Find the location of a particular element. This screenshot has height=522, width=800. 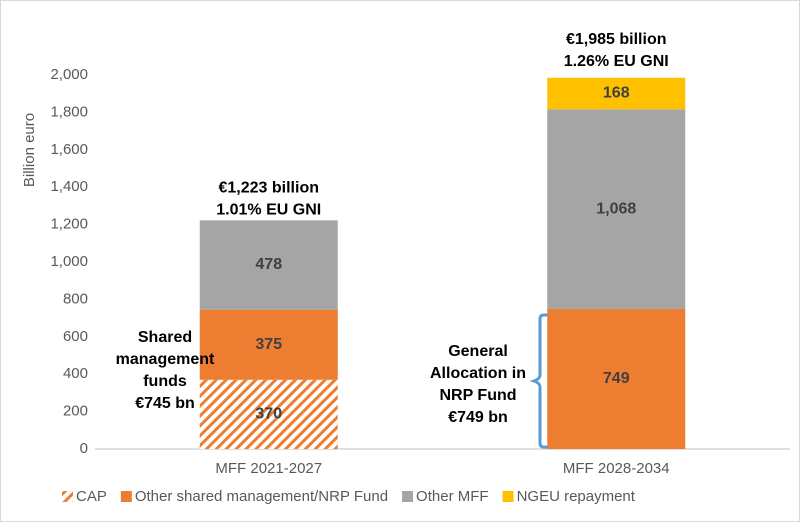

annotation: funds is located at coordinates (165, 381).